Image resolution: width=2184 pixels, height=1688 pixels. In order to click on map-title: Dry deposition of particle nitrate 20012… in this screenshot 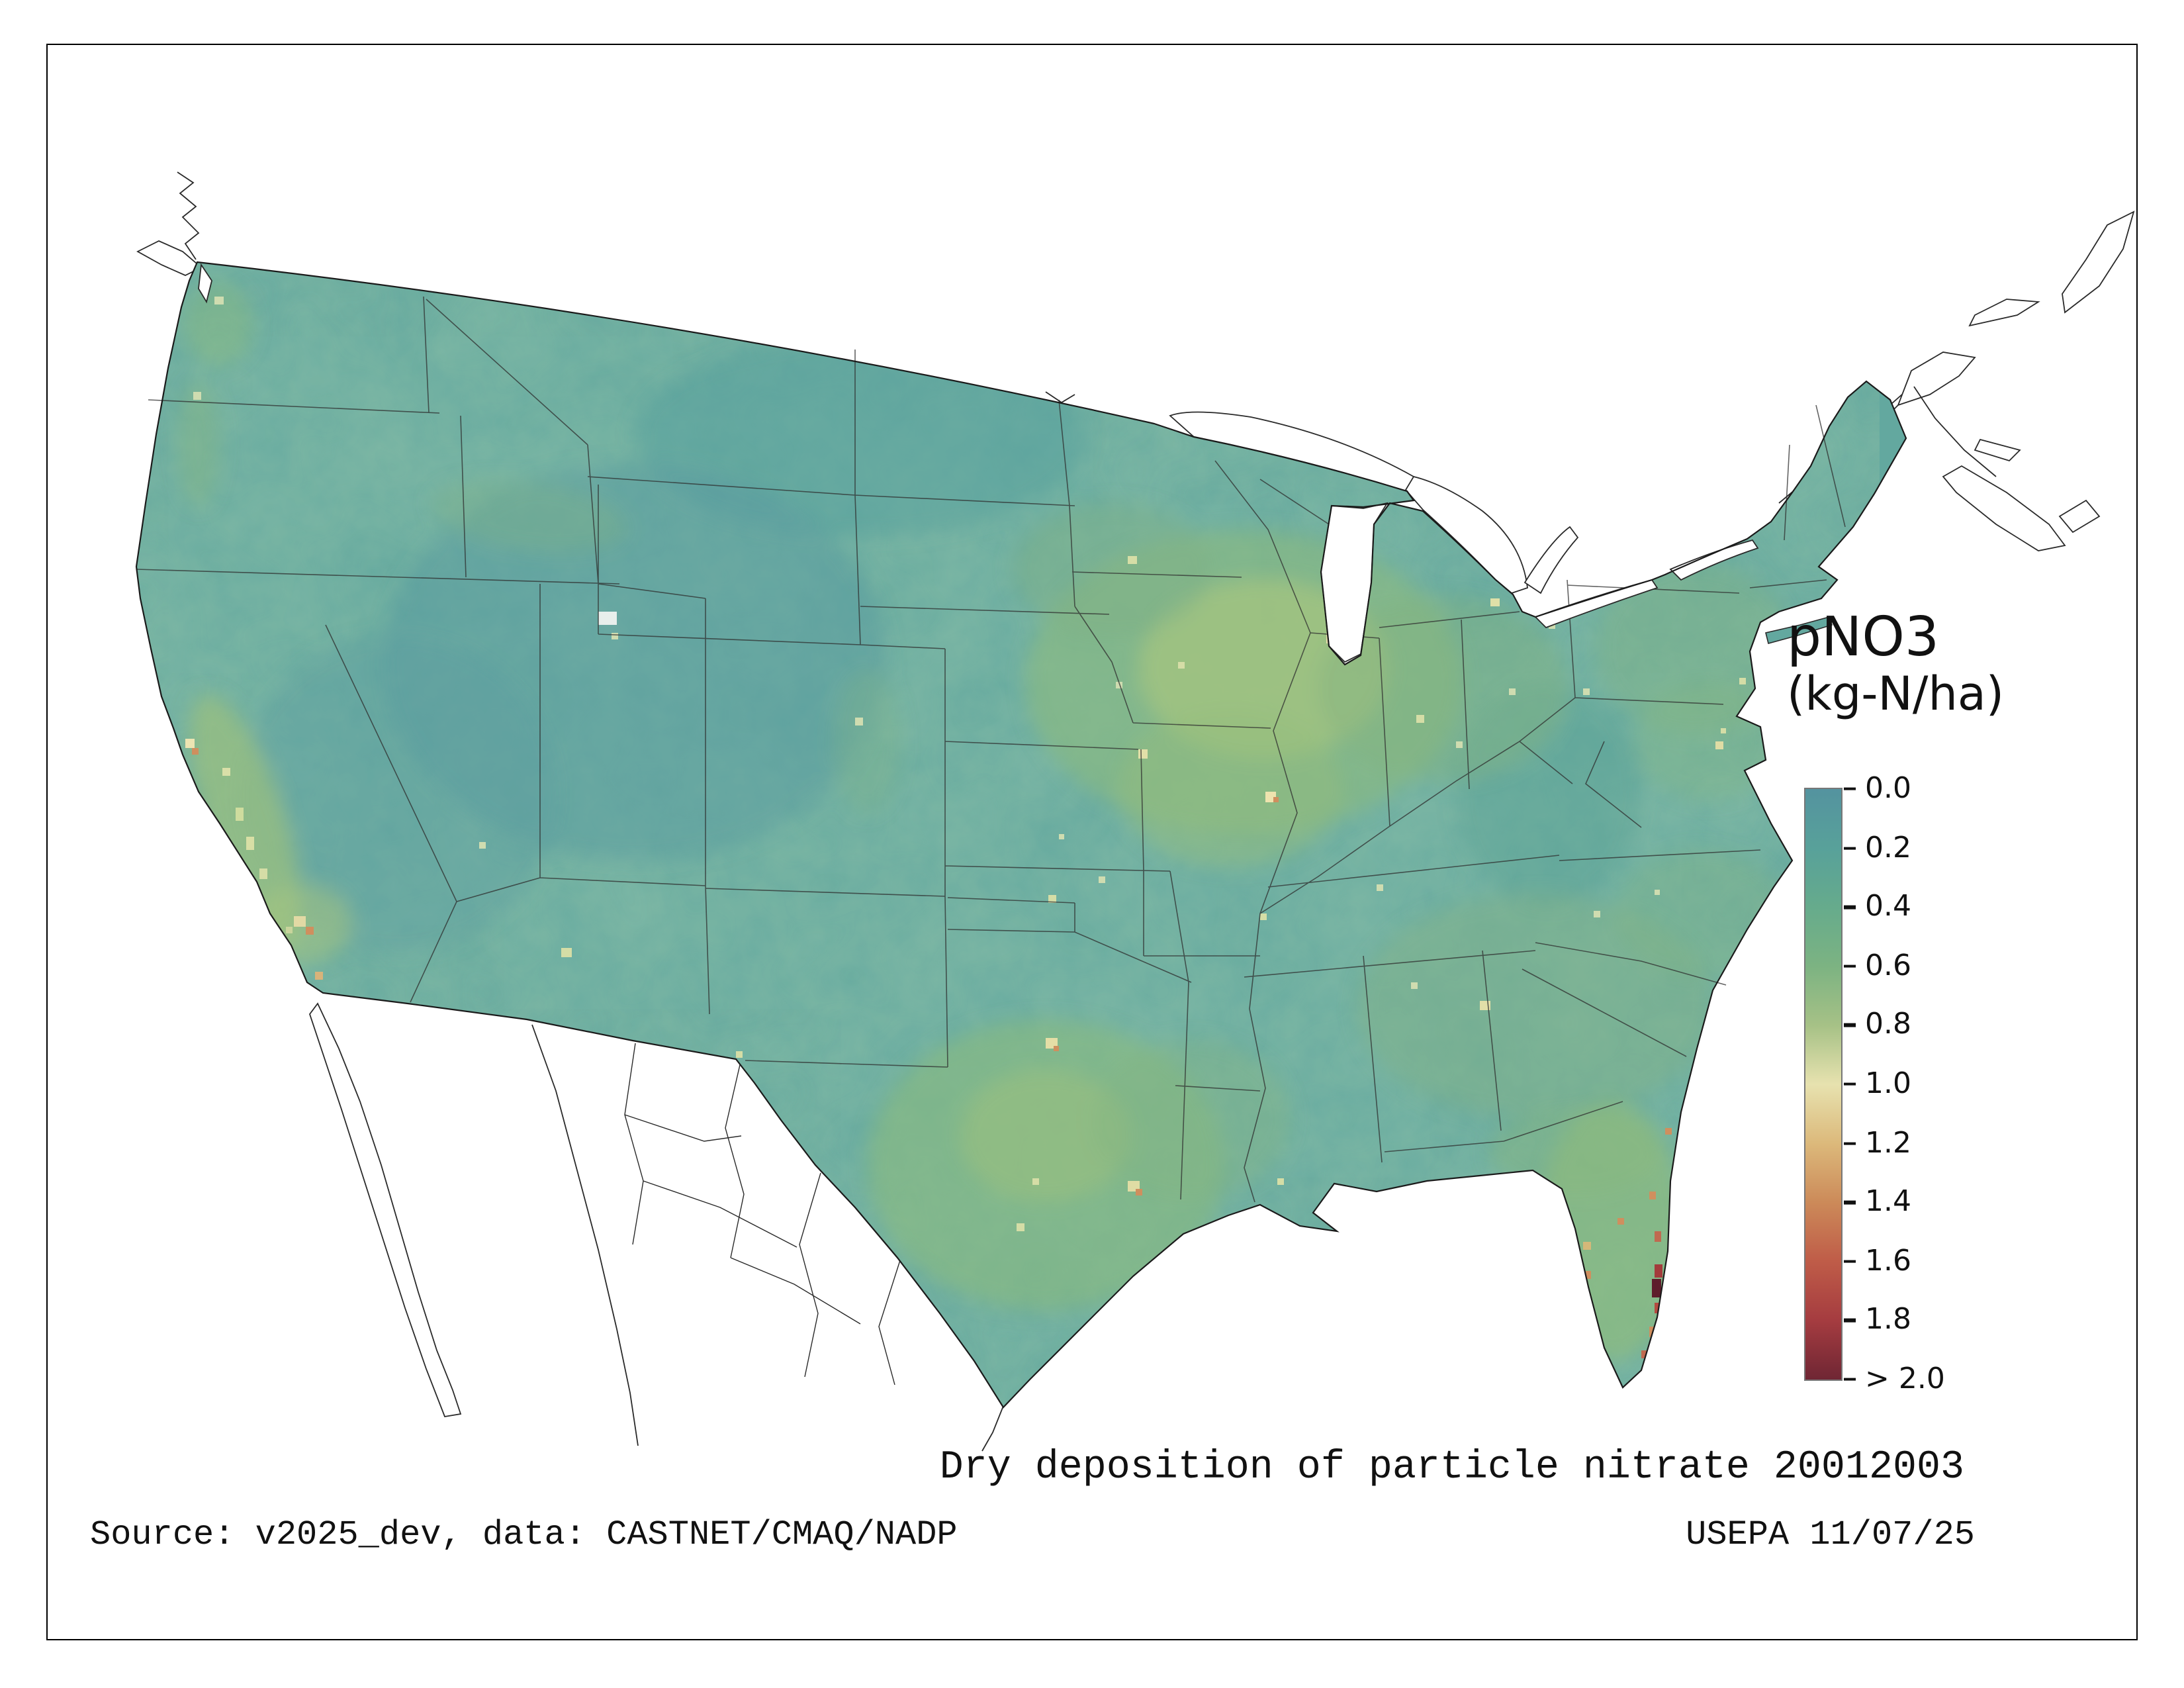, I will do `click(1451, 1468)`.